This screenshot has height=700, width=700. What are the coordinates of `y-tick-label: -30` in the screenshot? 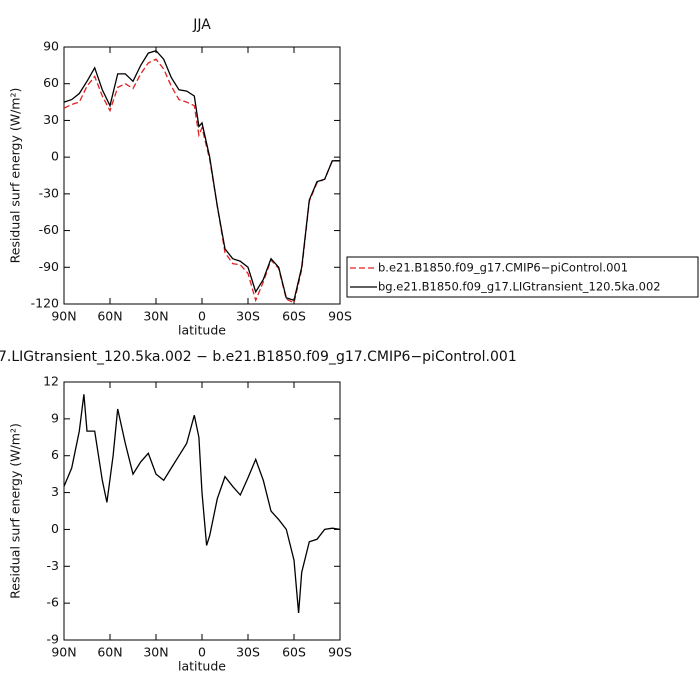 It's located at (49, 192).